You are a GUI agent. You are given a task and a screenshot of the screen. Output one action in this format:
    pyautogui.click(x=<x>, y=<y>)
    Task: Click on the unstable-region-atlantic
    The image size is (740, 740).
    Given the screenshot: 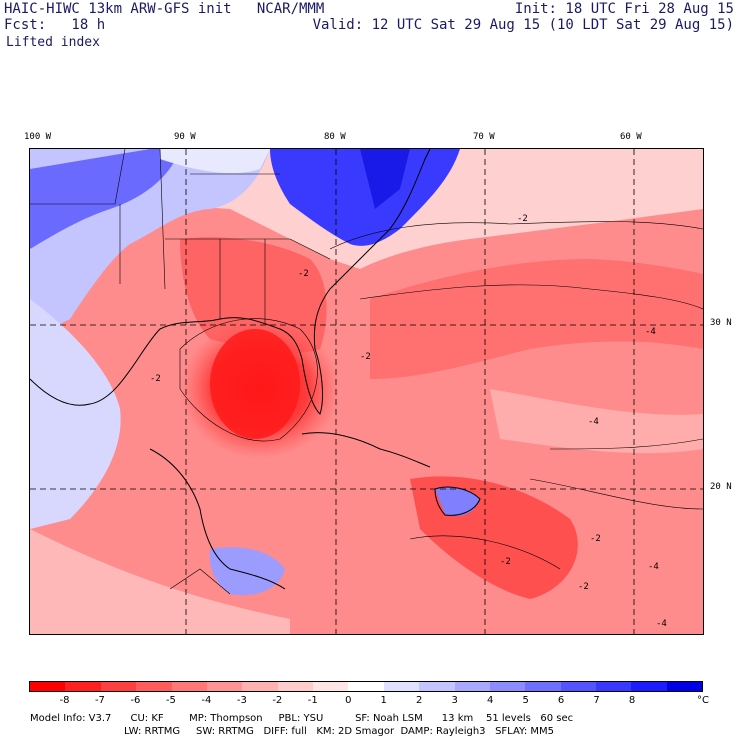 What is the action you would take?
    pyautogui.click(x=536, y=319)
    